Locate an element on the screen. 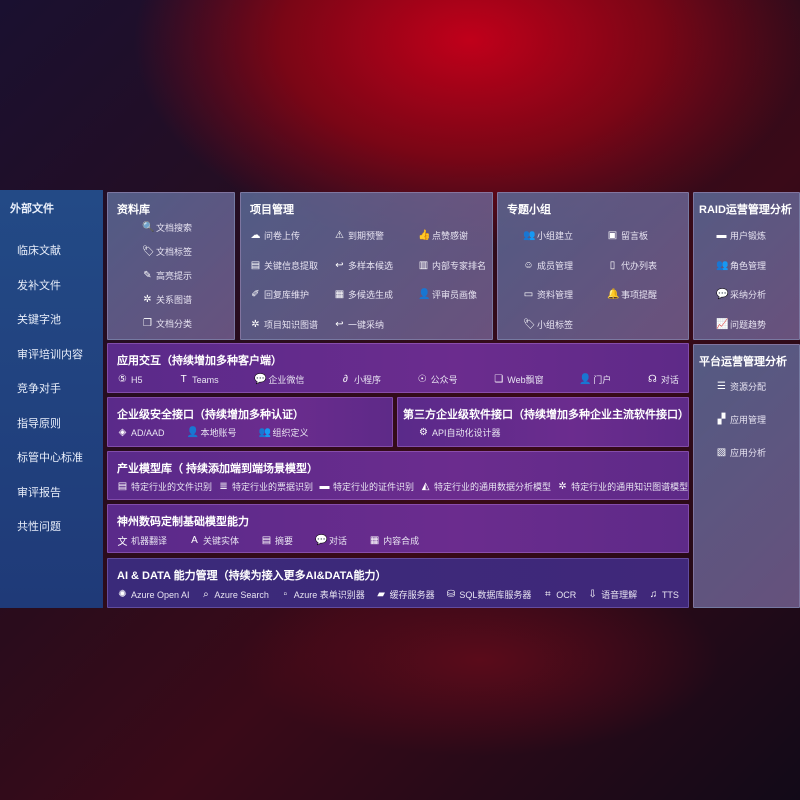 This screenshot has width=800, height=800. sidebar-item: 关键字池 is located at coordinates (39, 320).